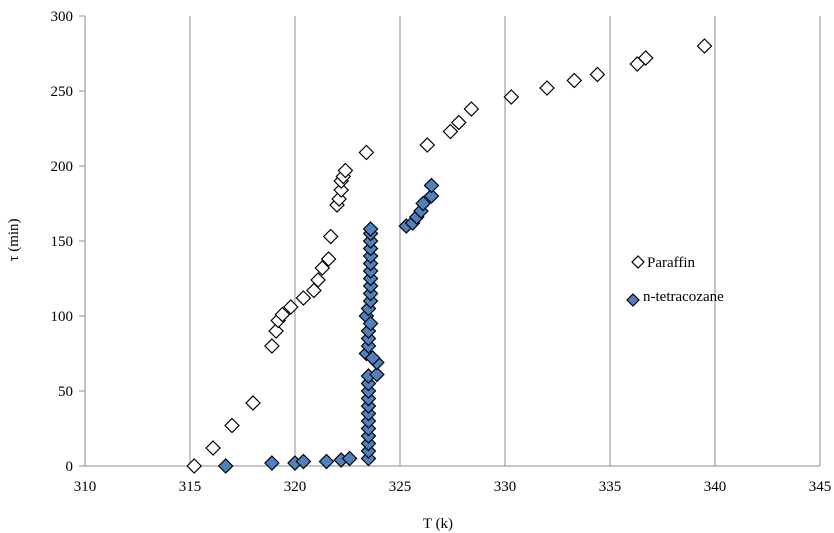 The image size is (834, 533). What do you see at coordinates (62, 317) in the screenshot?
I see `y-tick-label: 100` at bounding box center [62, 317].